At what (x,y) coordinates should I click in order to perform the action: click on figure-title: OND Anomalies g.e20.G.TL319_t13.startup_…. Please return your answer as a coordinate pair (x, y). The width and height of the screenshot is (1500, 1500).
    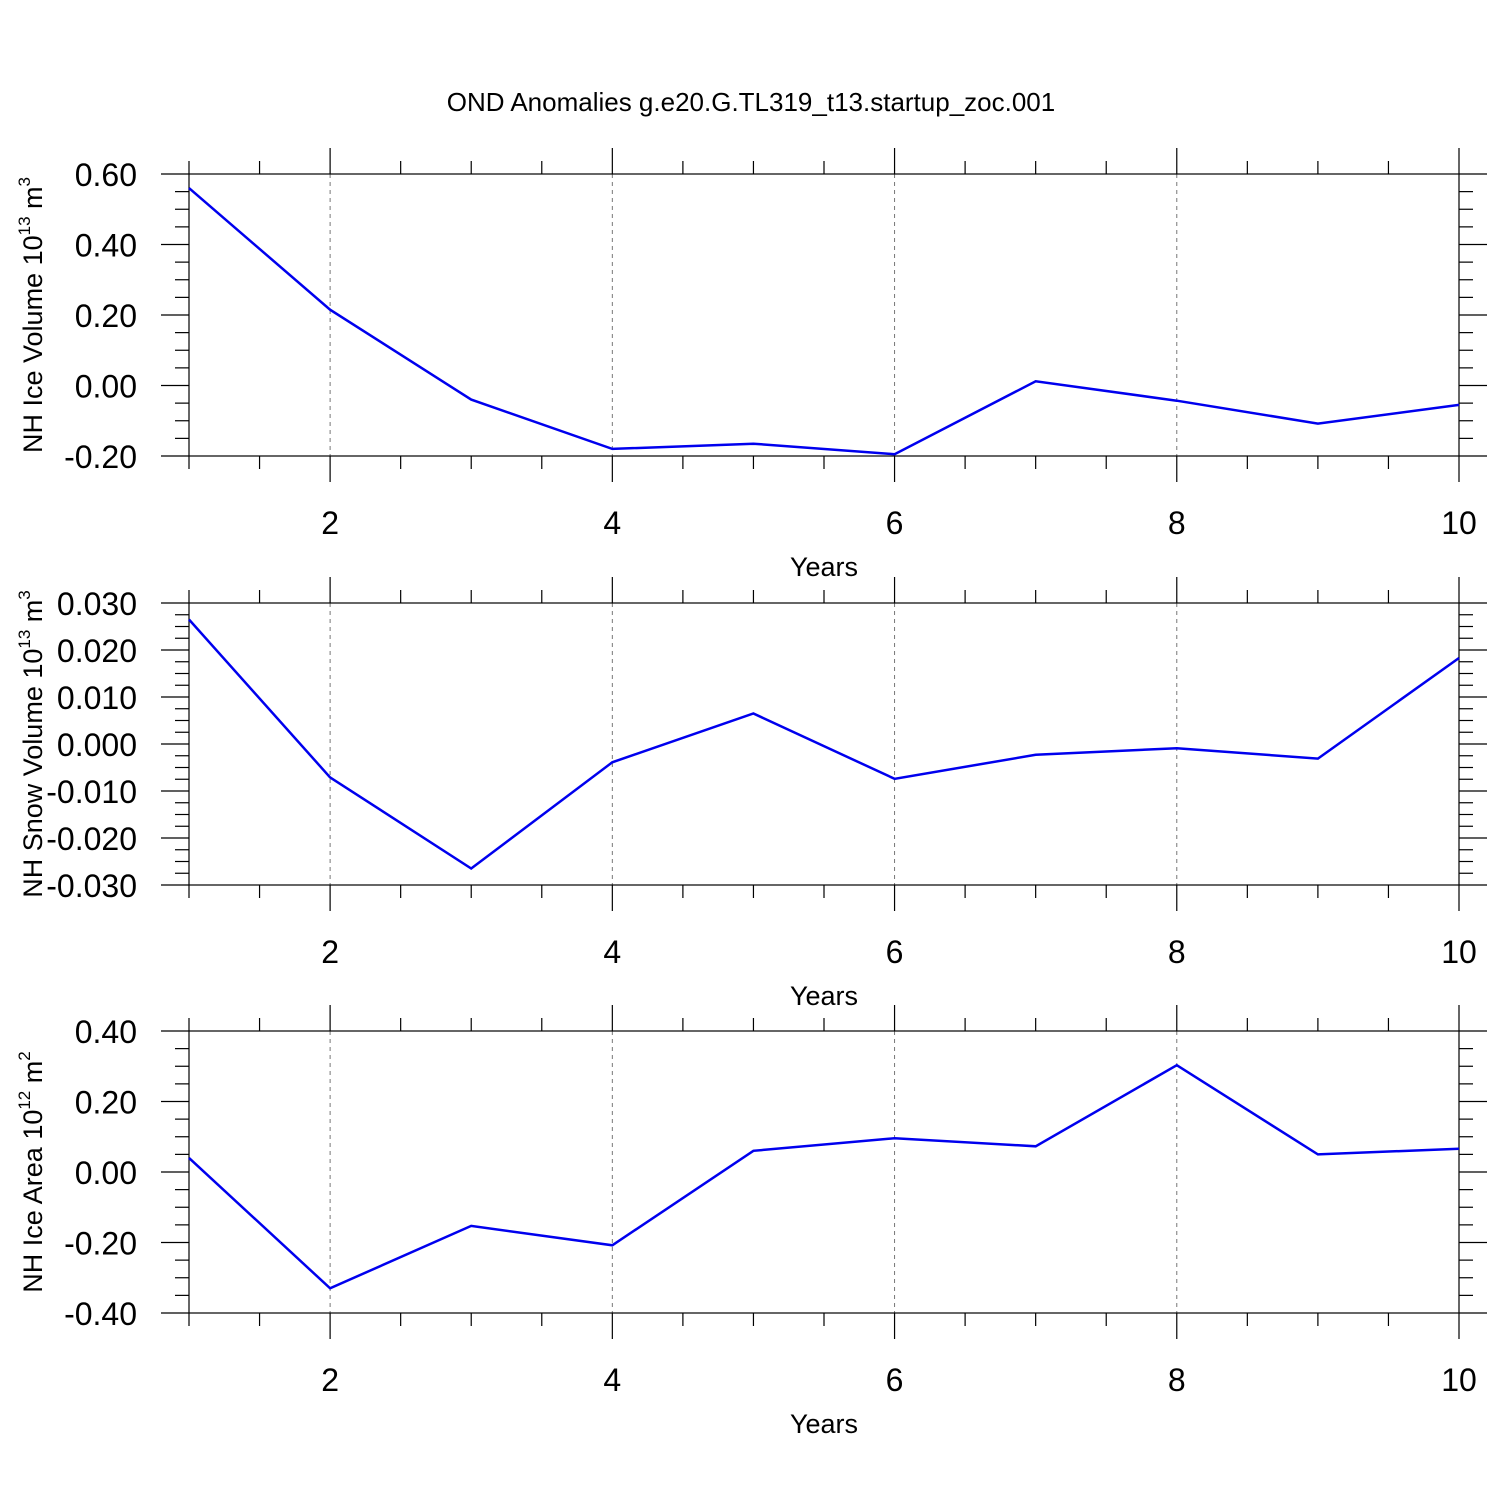
    Looking at the image, I should click on (751, 102).